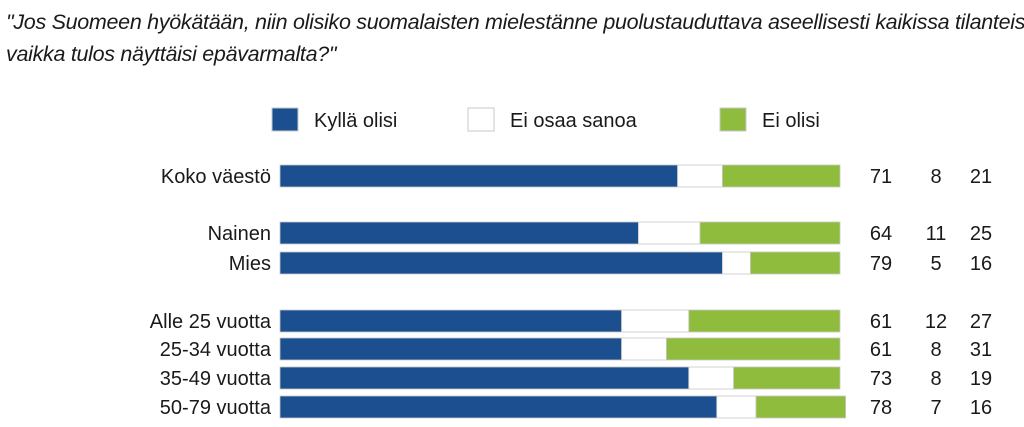 This screenshot has height=427, width=1024. Describe the element at coordinates (936, 322) in the screenshot. I see `value-label-1: 12` at that location.